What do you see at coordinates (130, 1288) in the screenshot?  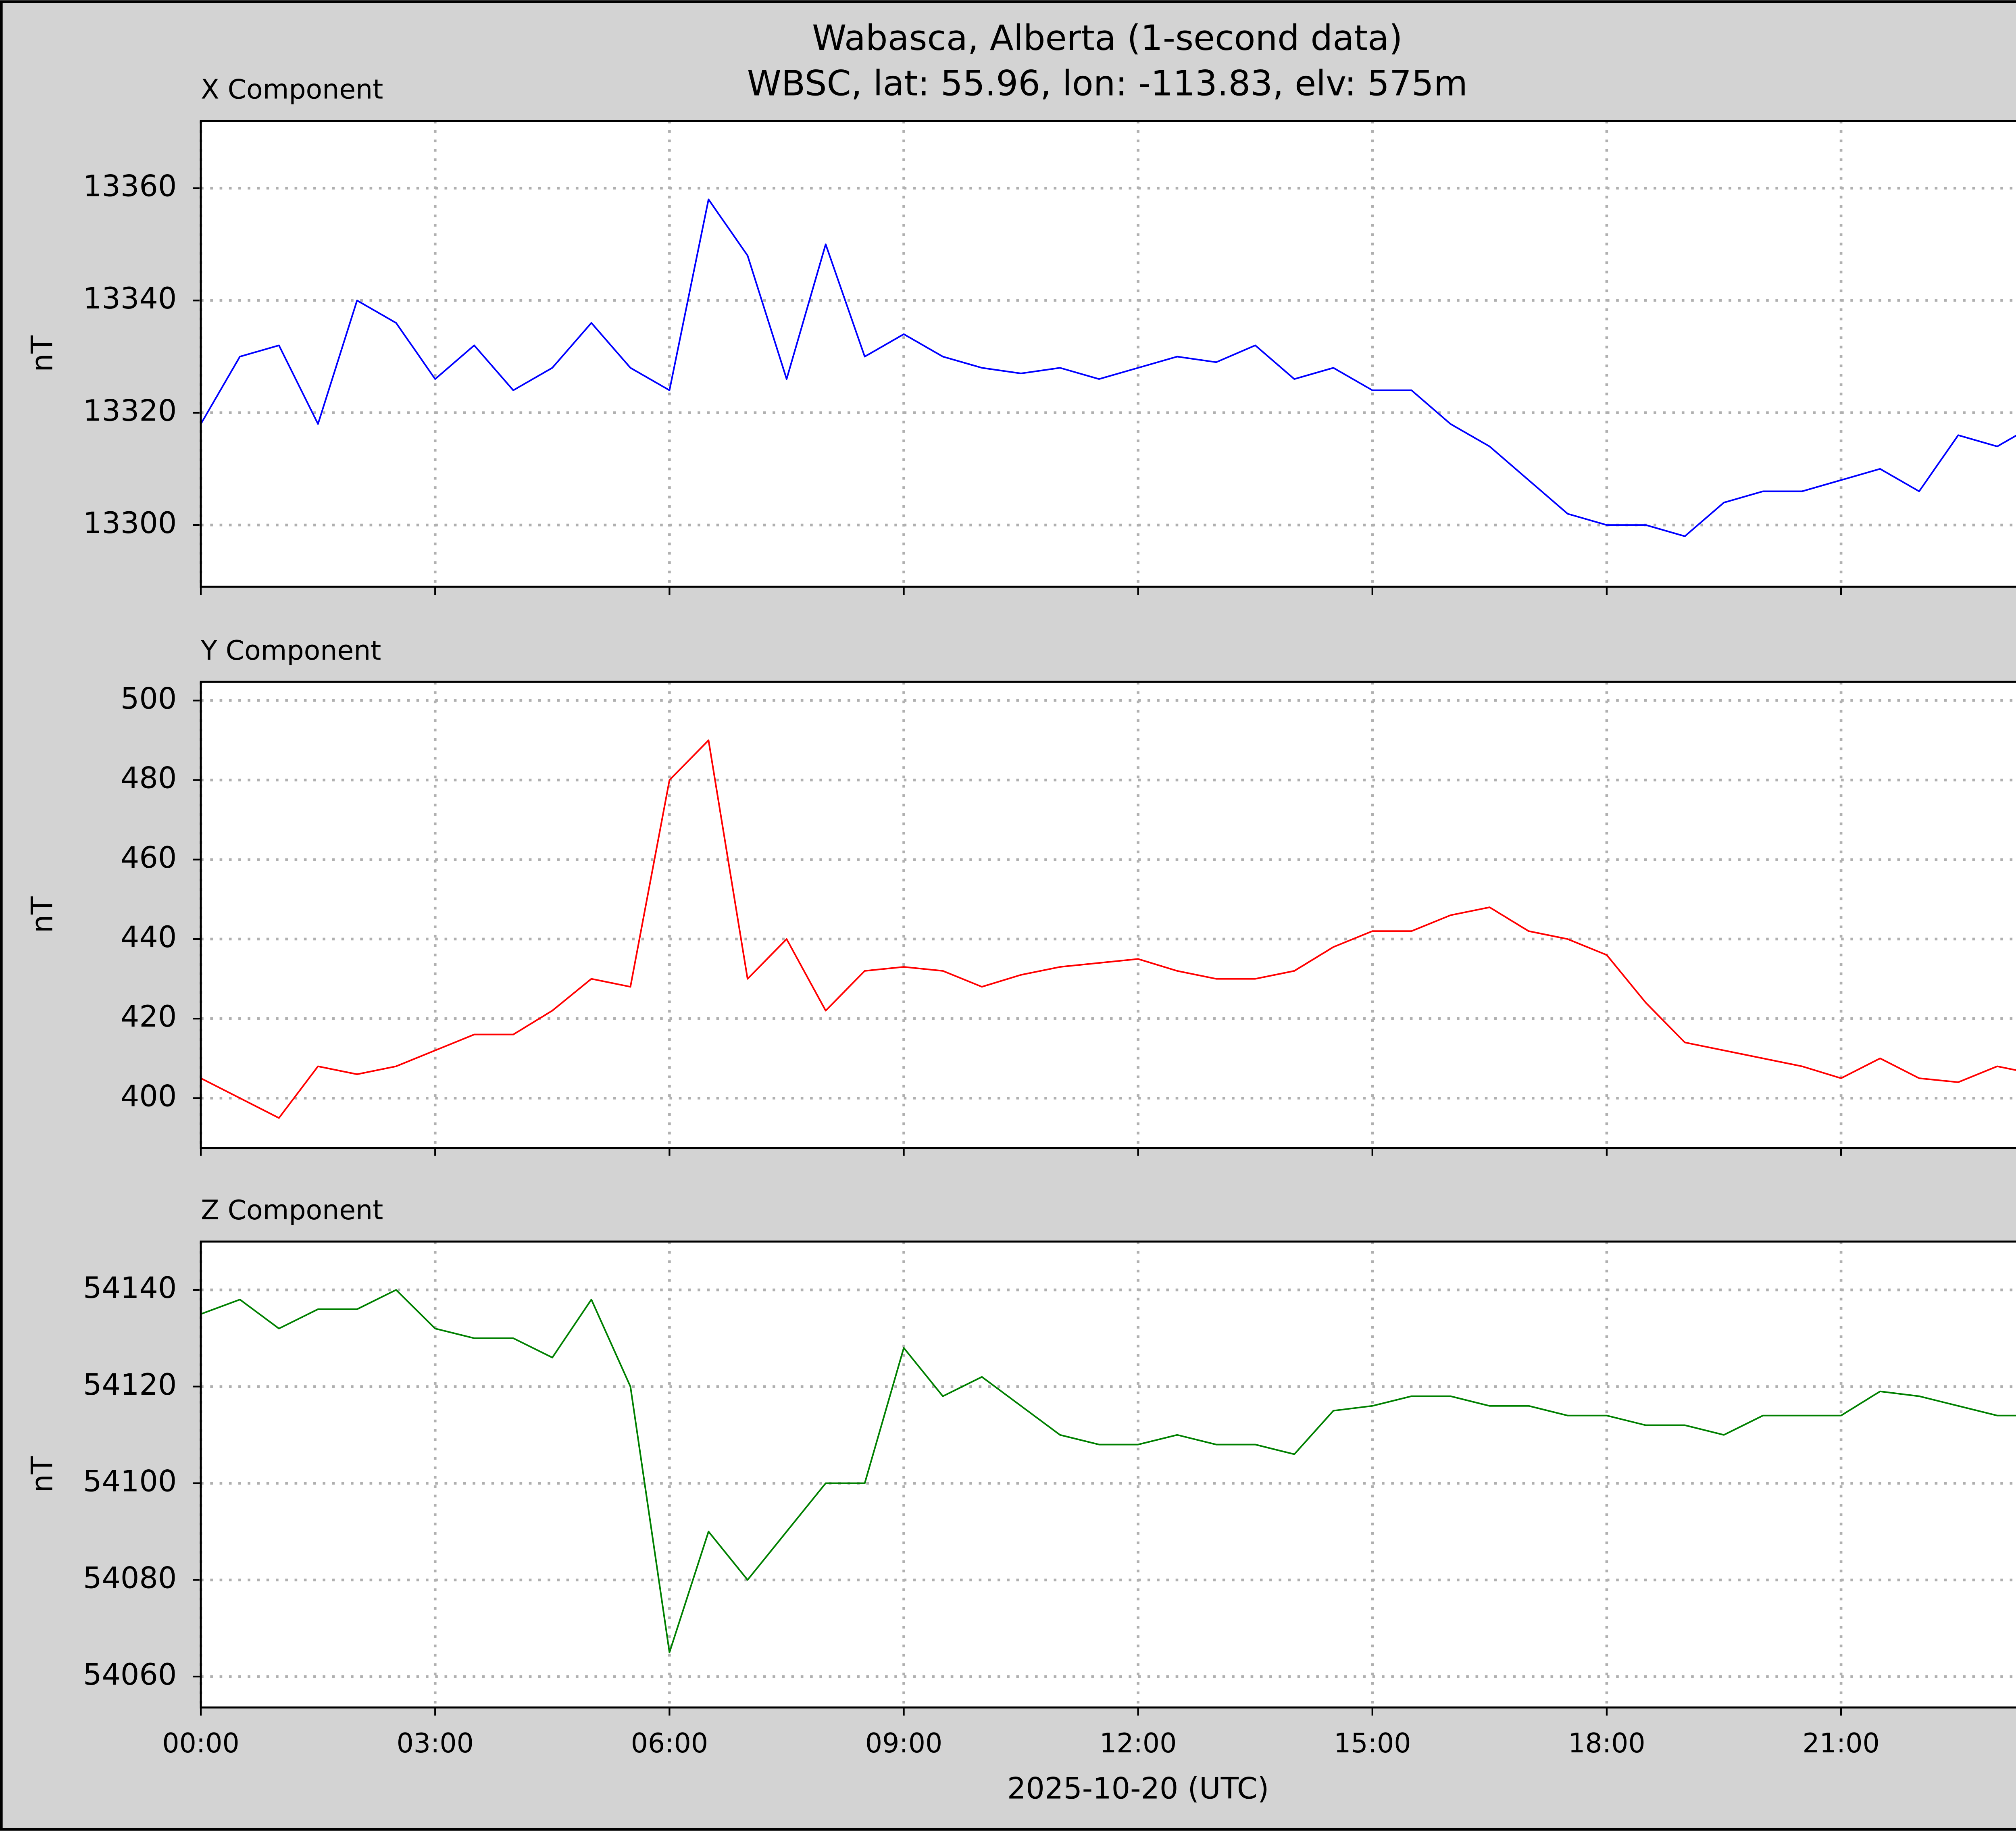 I see `y-tick-label: 54140` at bounding box center [130, 1288].